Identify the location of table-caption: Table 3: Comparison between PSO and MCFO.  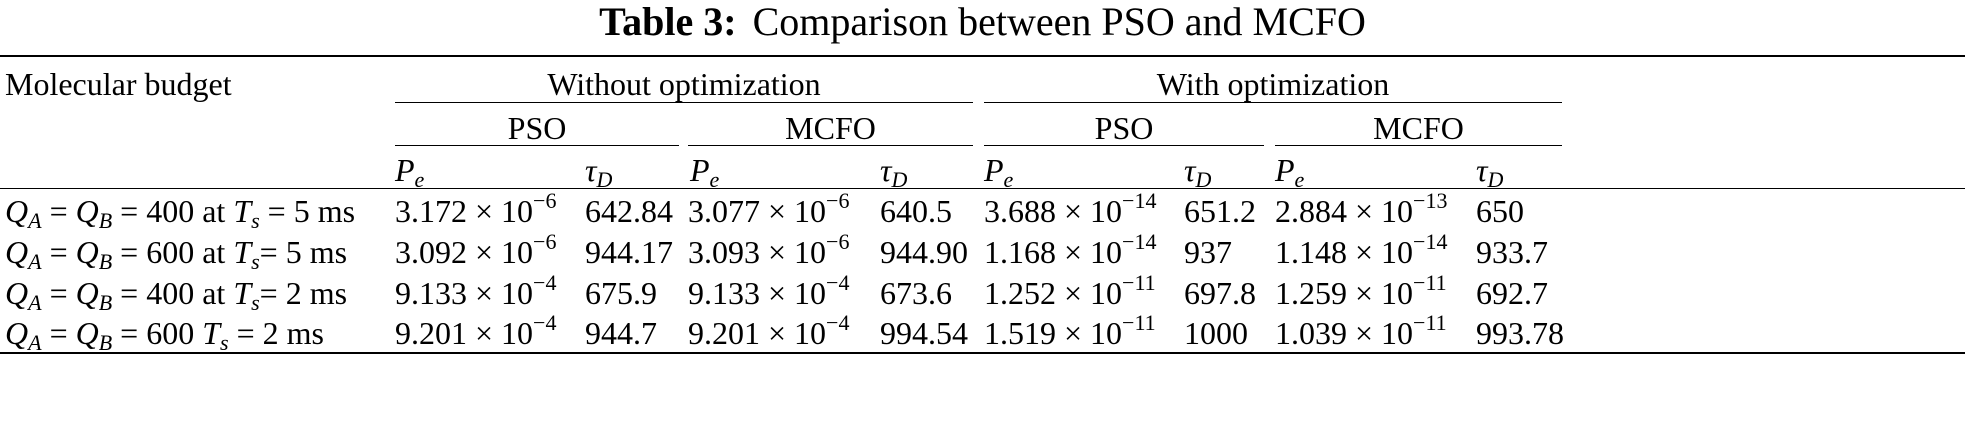
(982, 23).